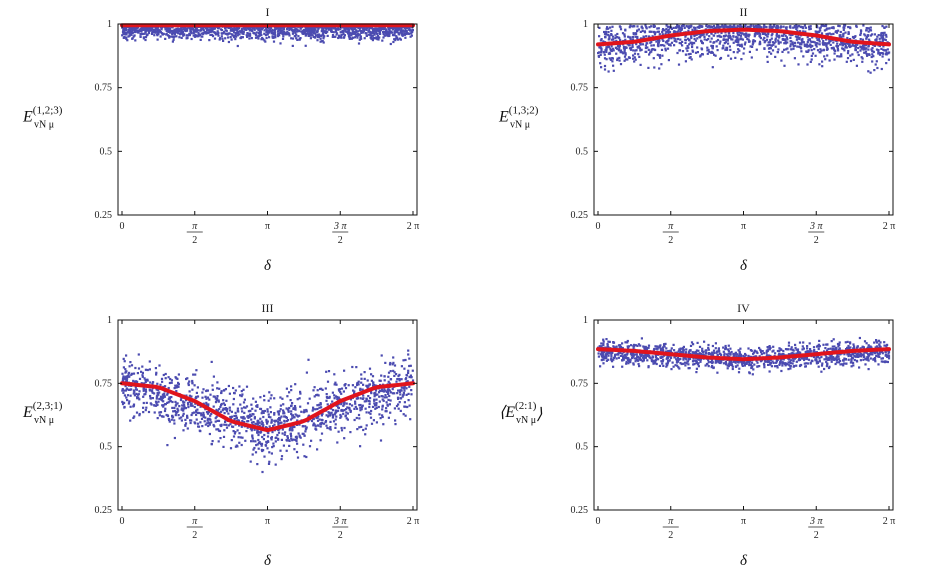 The height and width of the screenshot is (573, 926). What do you see at coordinates (268, 308) in the screenshot?
I see `chart-title: III` at bounding box center [268, 308].